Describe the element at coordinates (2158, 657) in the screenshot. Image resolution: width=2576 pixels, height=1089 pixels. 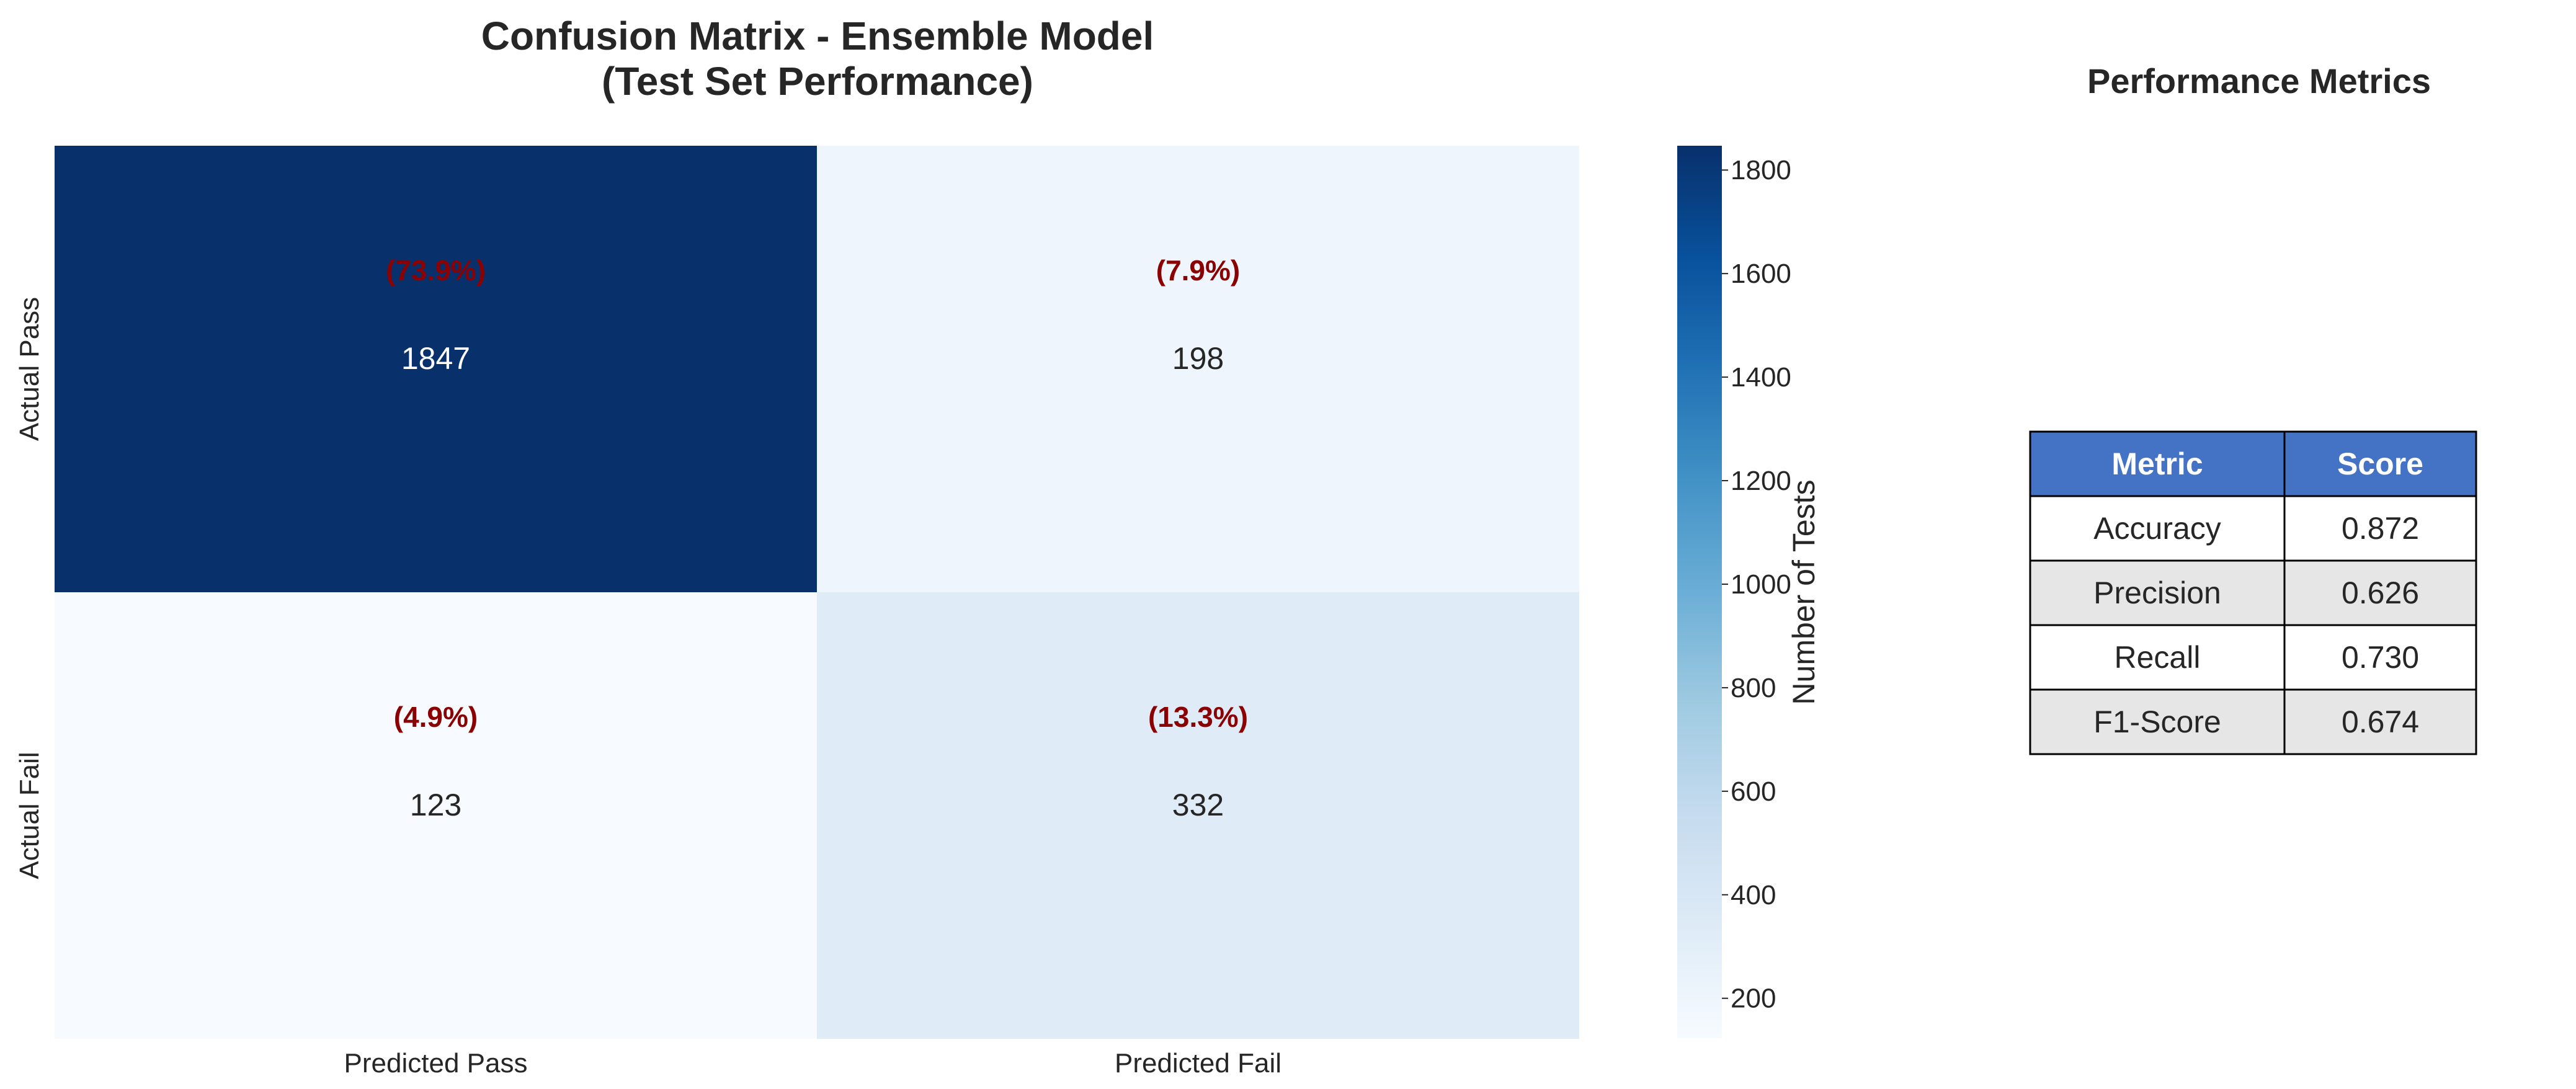
I see `metric-name: Recall` at that location.